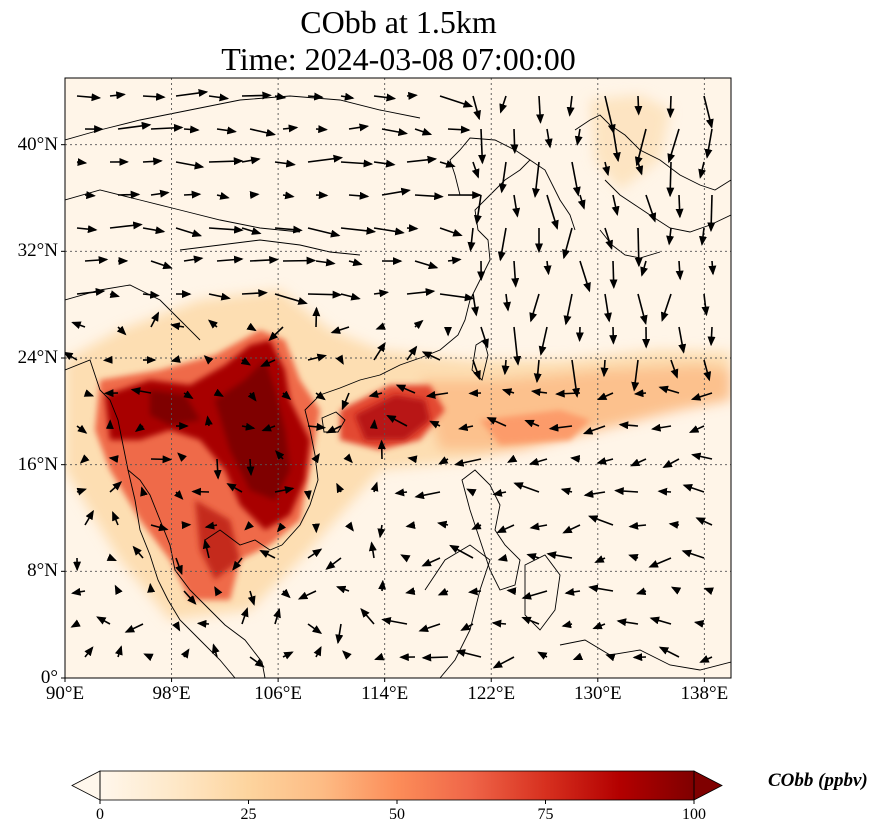 This screenshot has width=887, height=836. What do you see at coordinates (818, 780) in the screenshot?
I see `colorbar-label: CObb (ppbv)` at bounding box center [818, 780].